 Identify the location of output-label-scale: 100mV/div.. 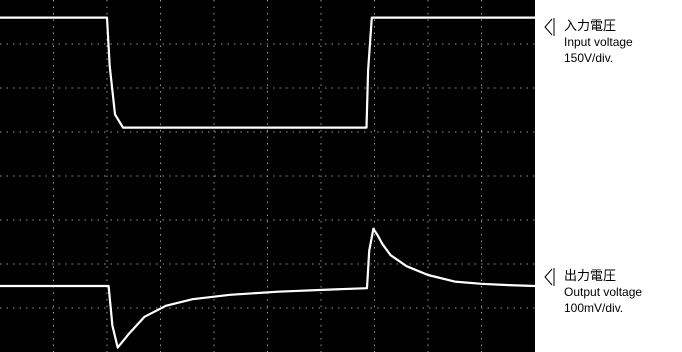
(594, 308).